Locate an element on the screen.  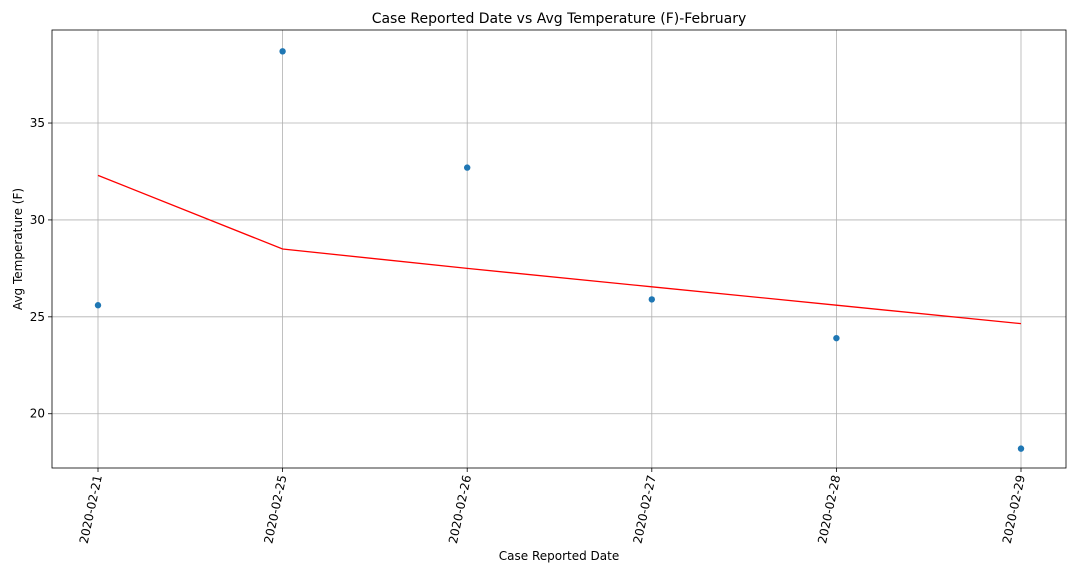
x-tick-label: 2020-02-28 is located at coordinates (829, 509).